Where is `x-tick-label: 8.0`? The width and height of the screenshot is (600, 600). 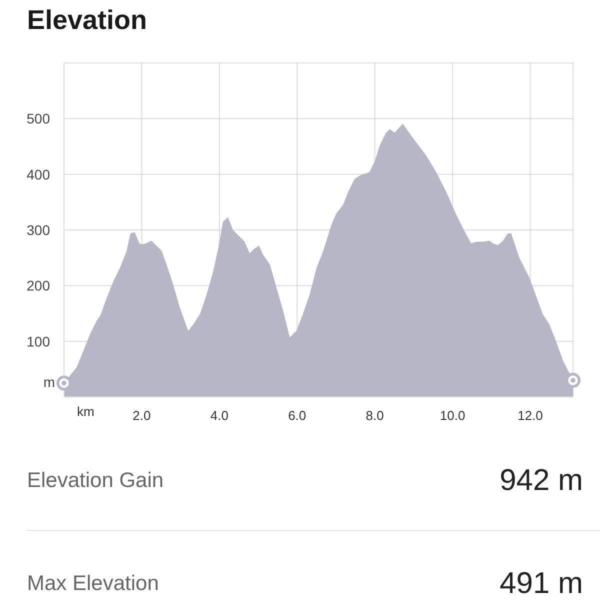
x-tick-label: 8.0 is located at coordinates (375, 416).